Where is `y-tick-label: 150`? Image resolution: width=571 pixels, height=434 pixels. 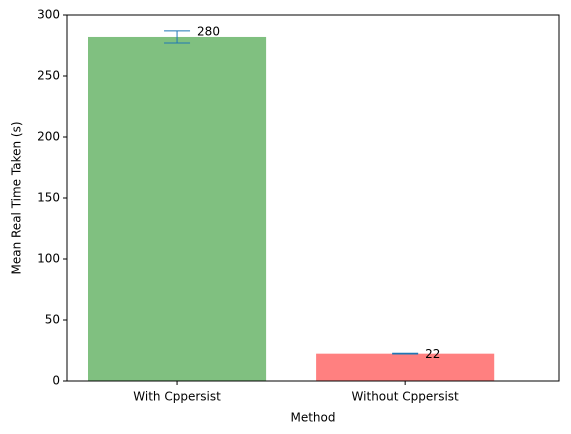
y-tick-label: 150 is located at coordinates (48, 198).